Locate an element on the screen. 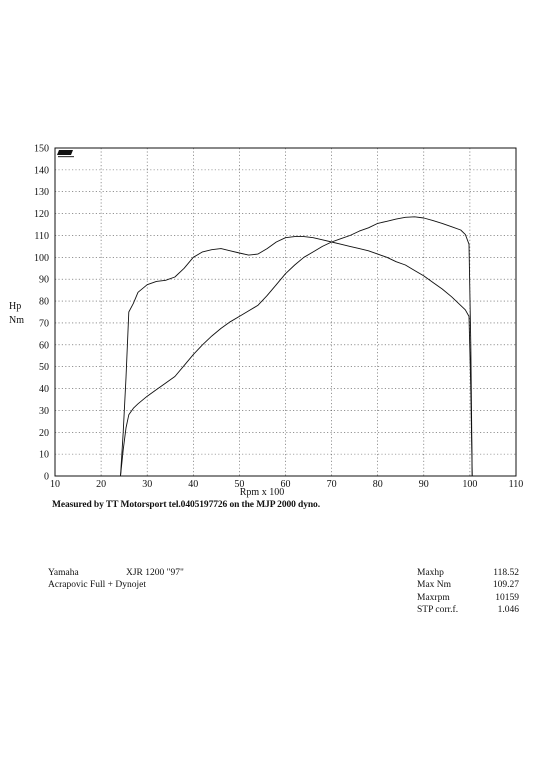  stat-row-stp: STP corr.f. 1.046 is located at coordinates (468, 610).